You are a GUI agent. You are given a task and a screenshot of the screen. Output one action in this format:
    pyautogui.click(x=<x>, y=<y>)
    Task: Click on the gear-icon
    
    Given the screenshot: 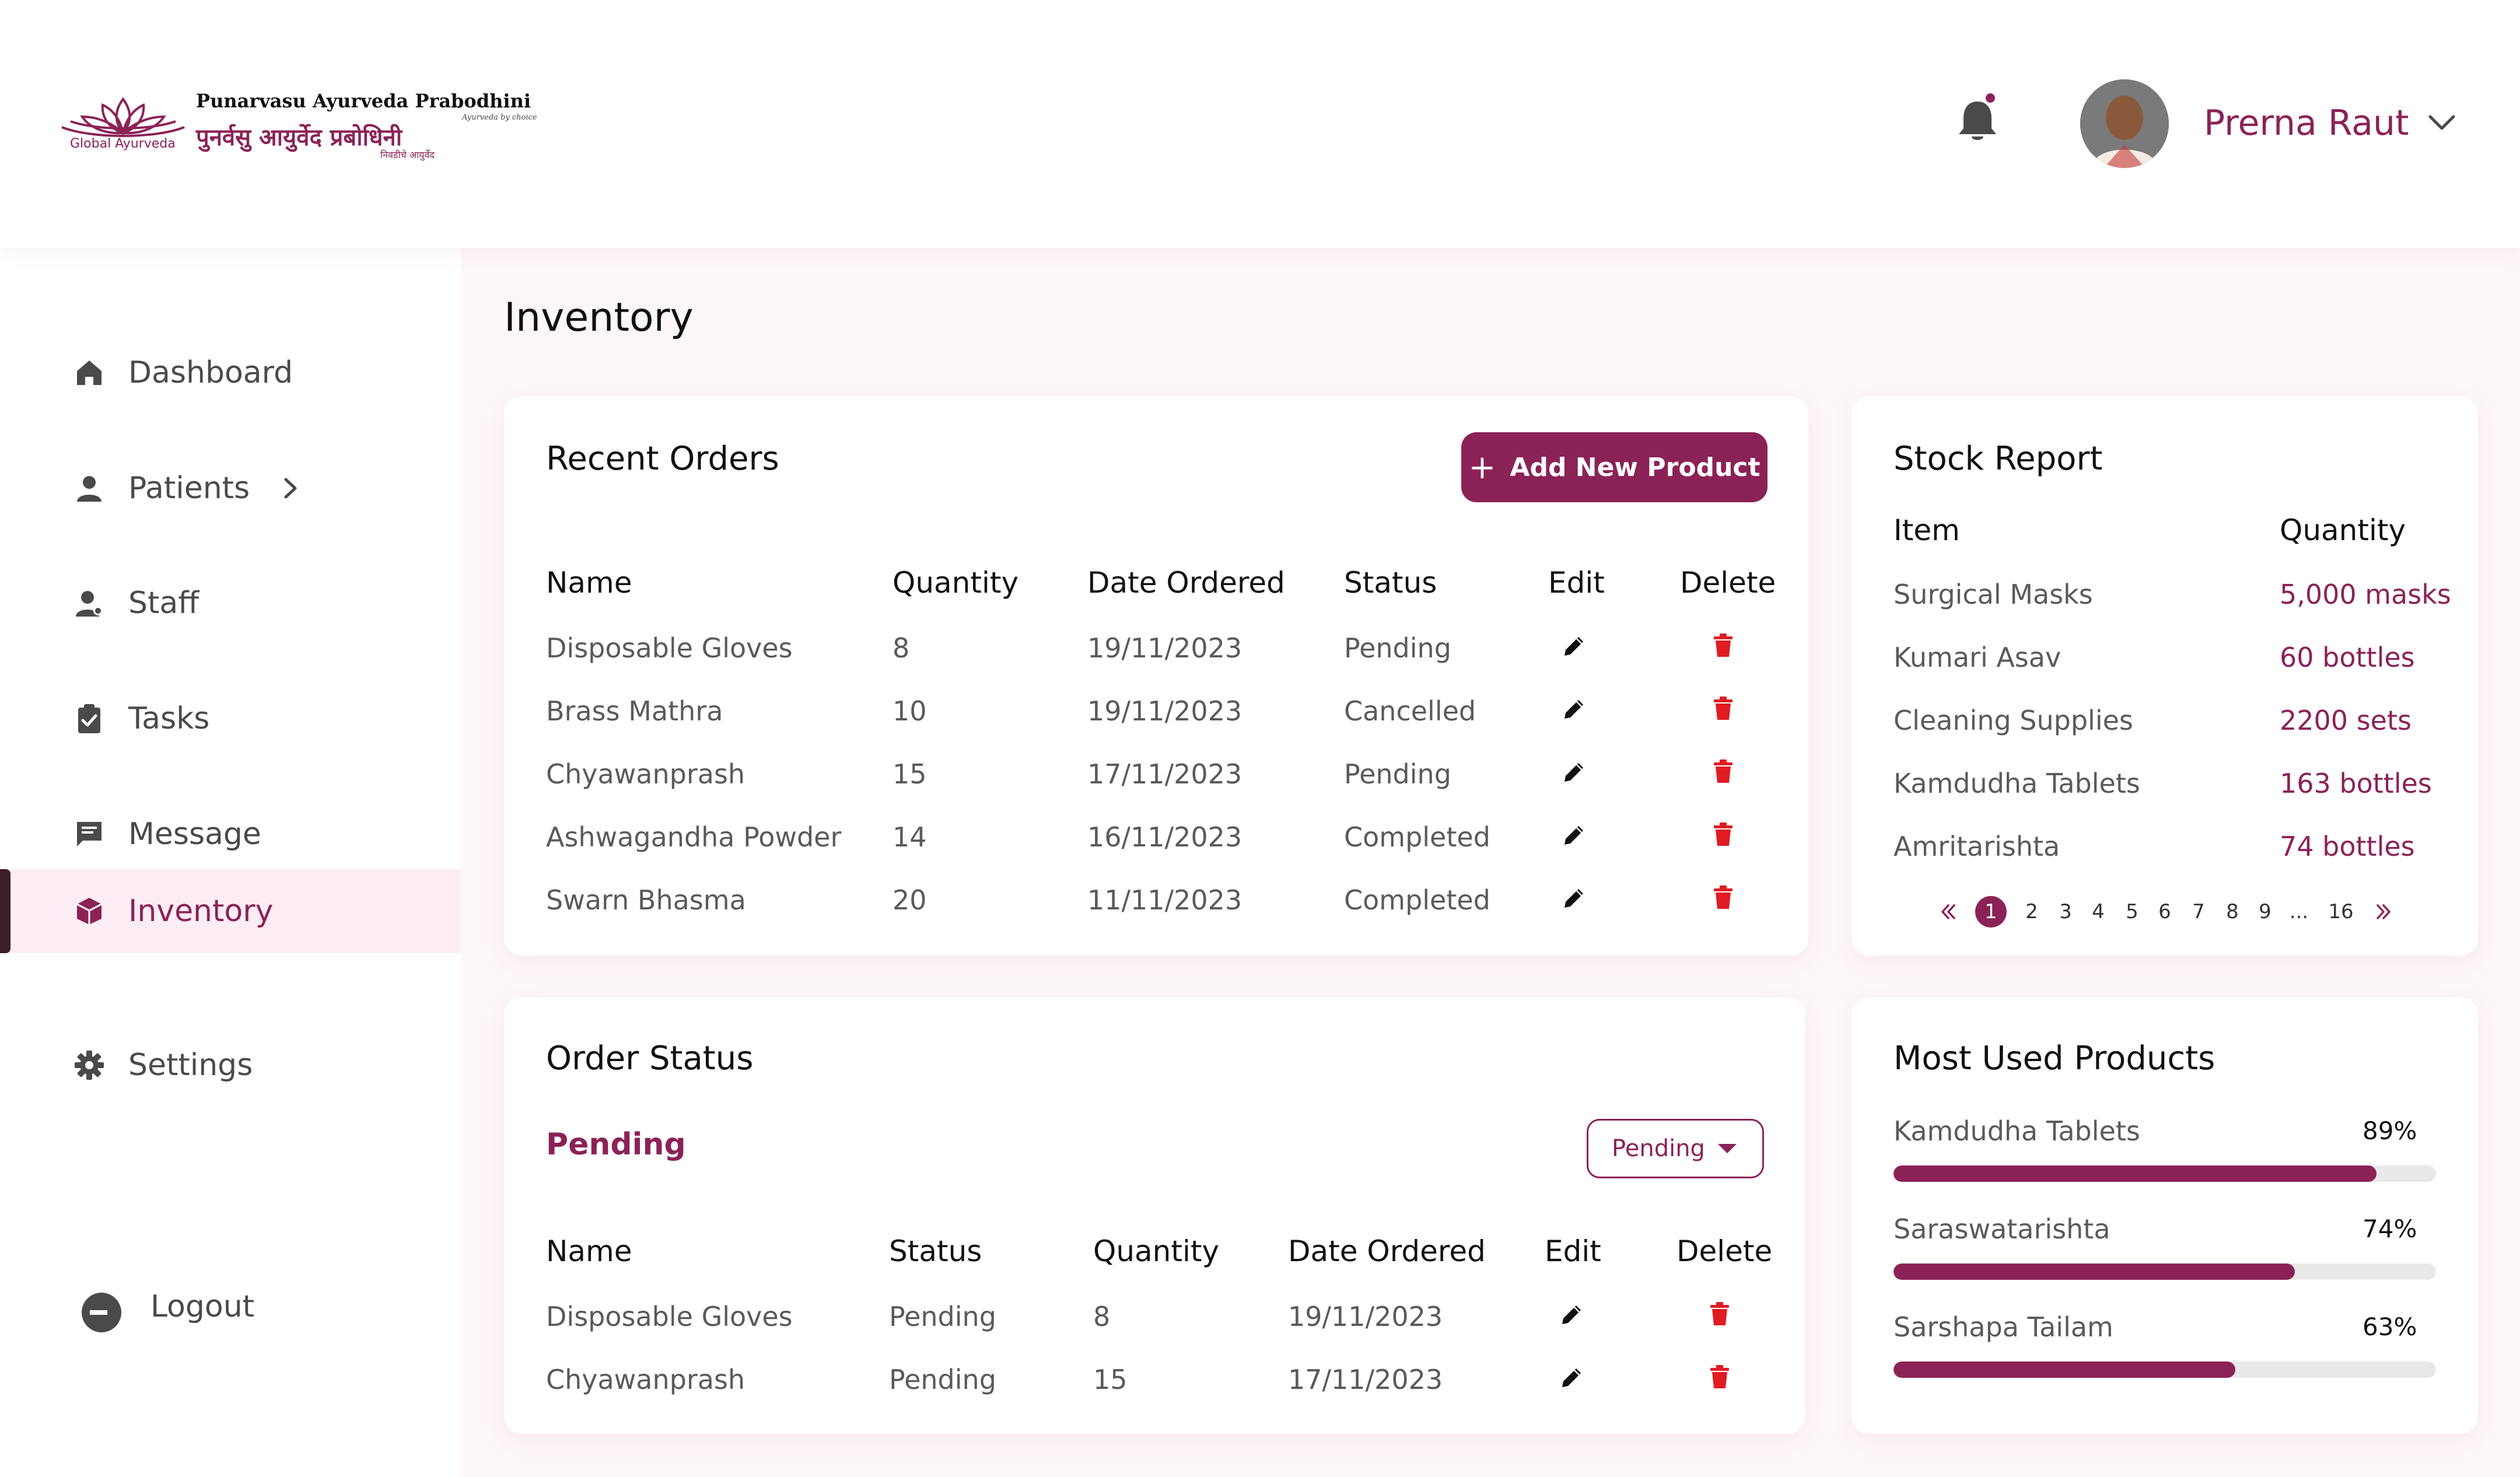 What is the action you would take?
    pyautogui.click(x=89, y=1065)
    